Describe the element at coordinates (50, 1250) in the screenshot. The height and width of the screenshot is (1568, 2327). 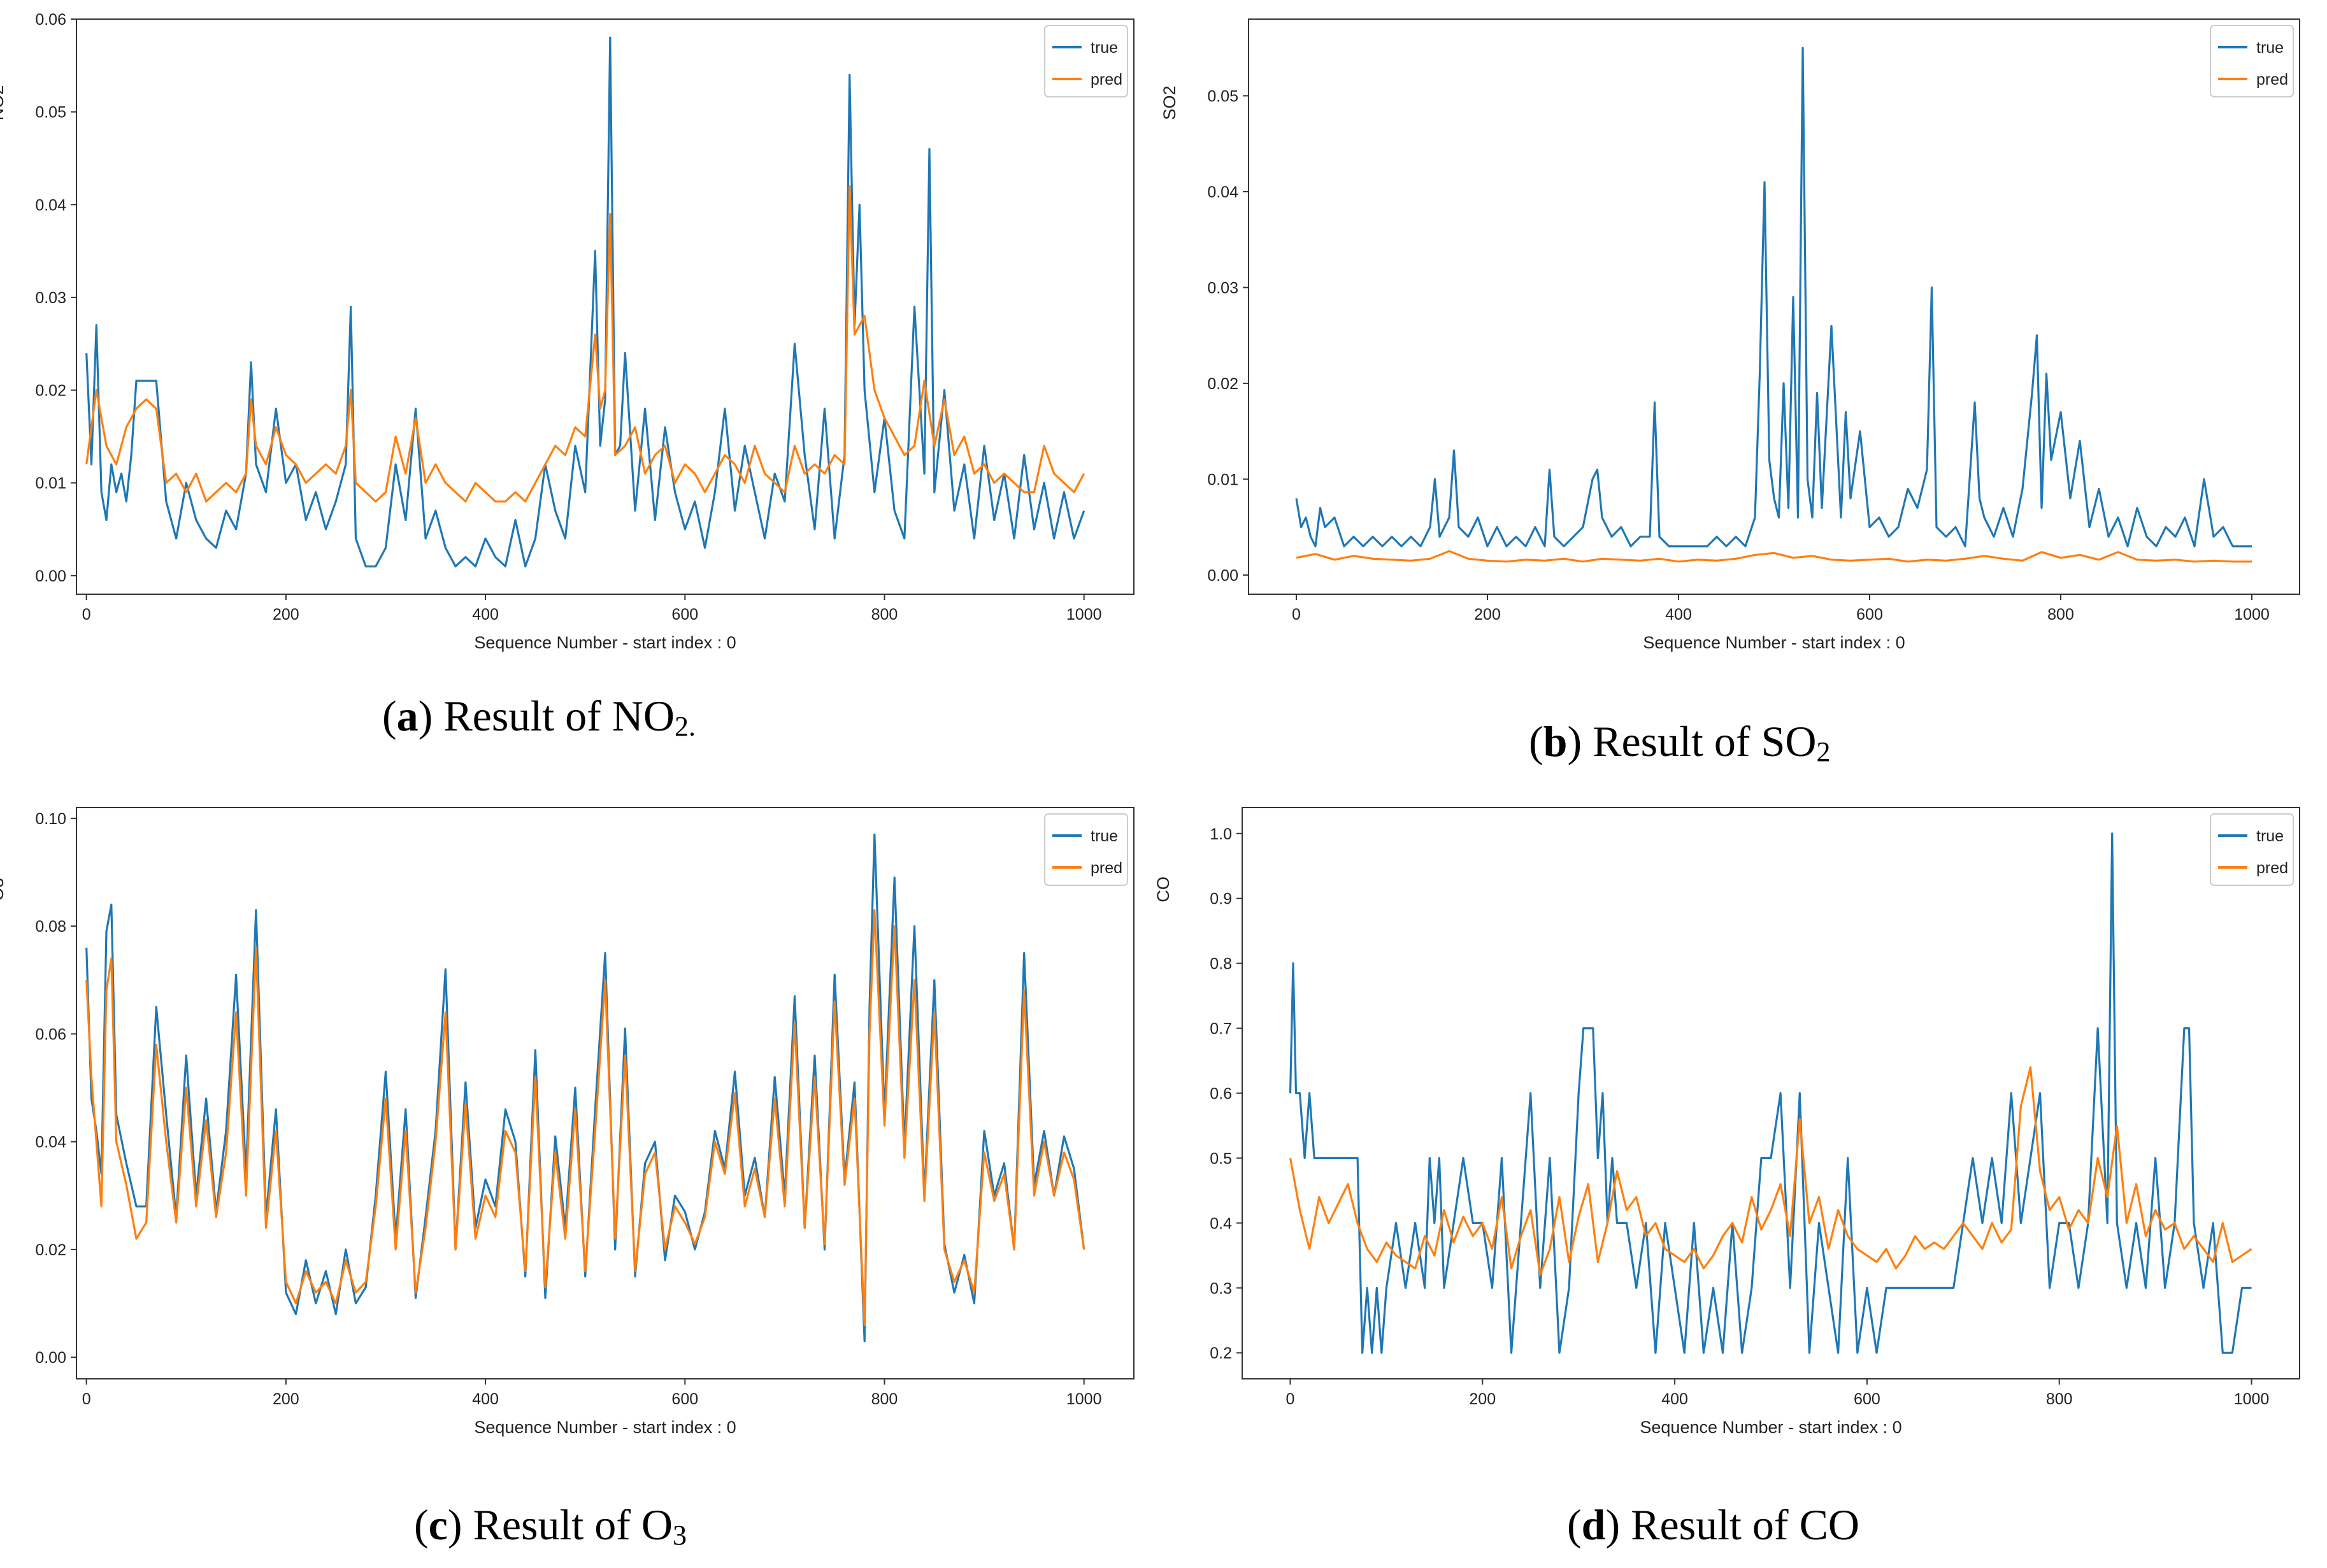
I see `o3-ytick-label: 0.02` at that location.